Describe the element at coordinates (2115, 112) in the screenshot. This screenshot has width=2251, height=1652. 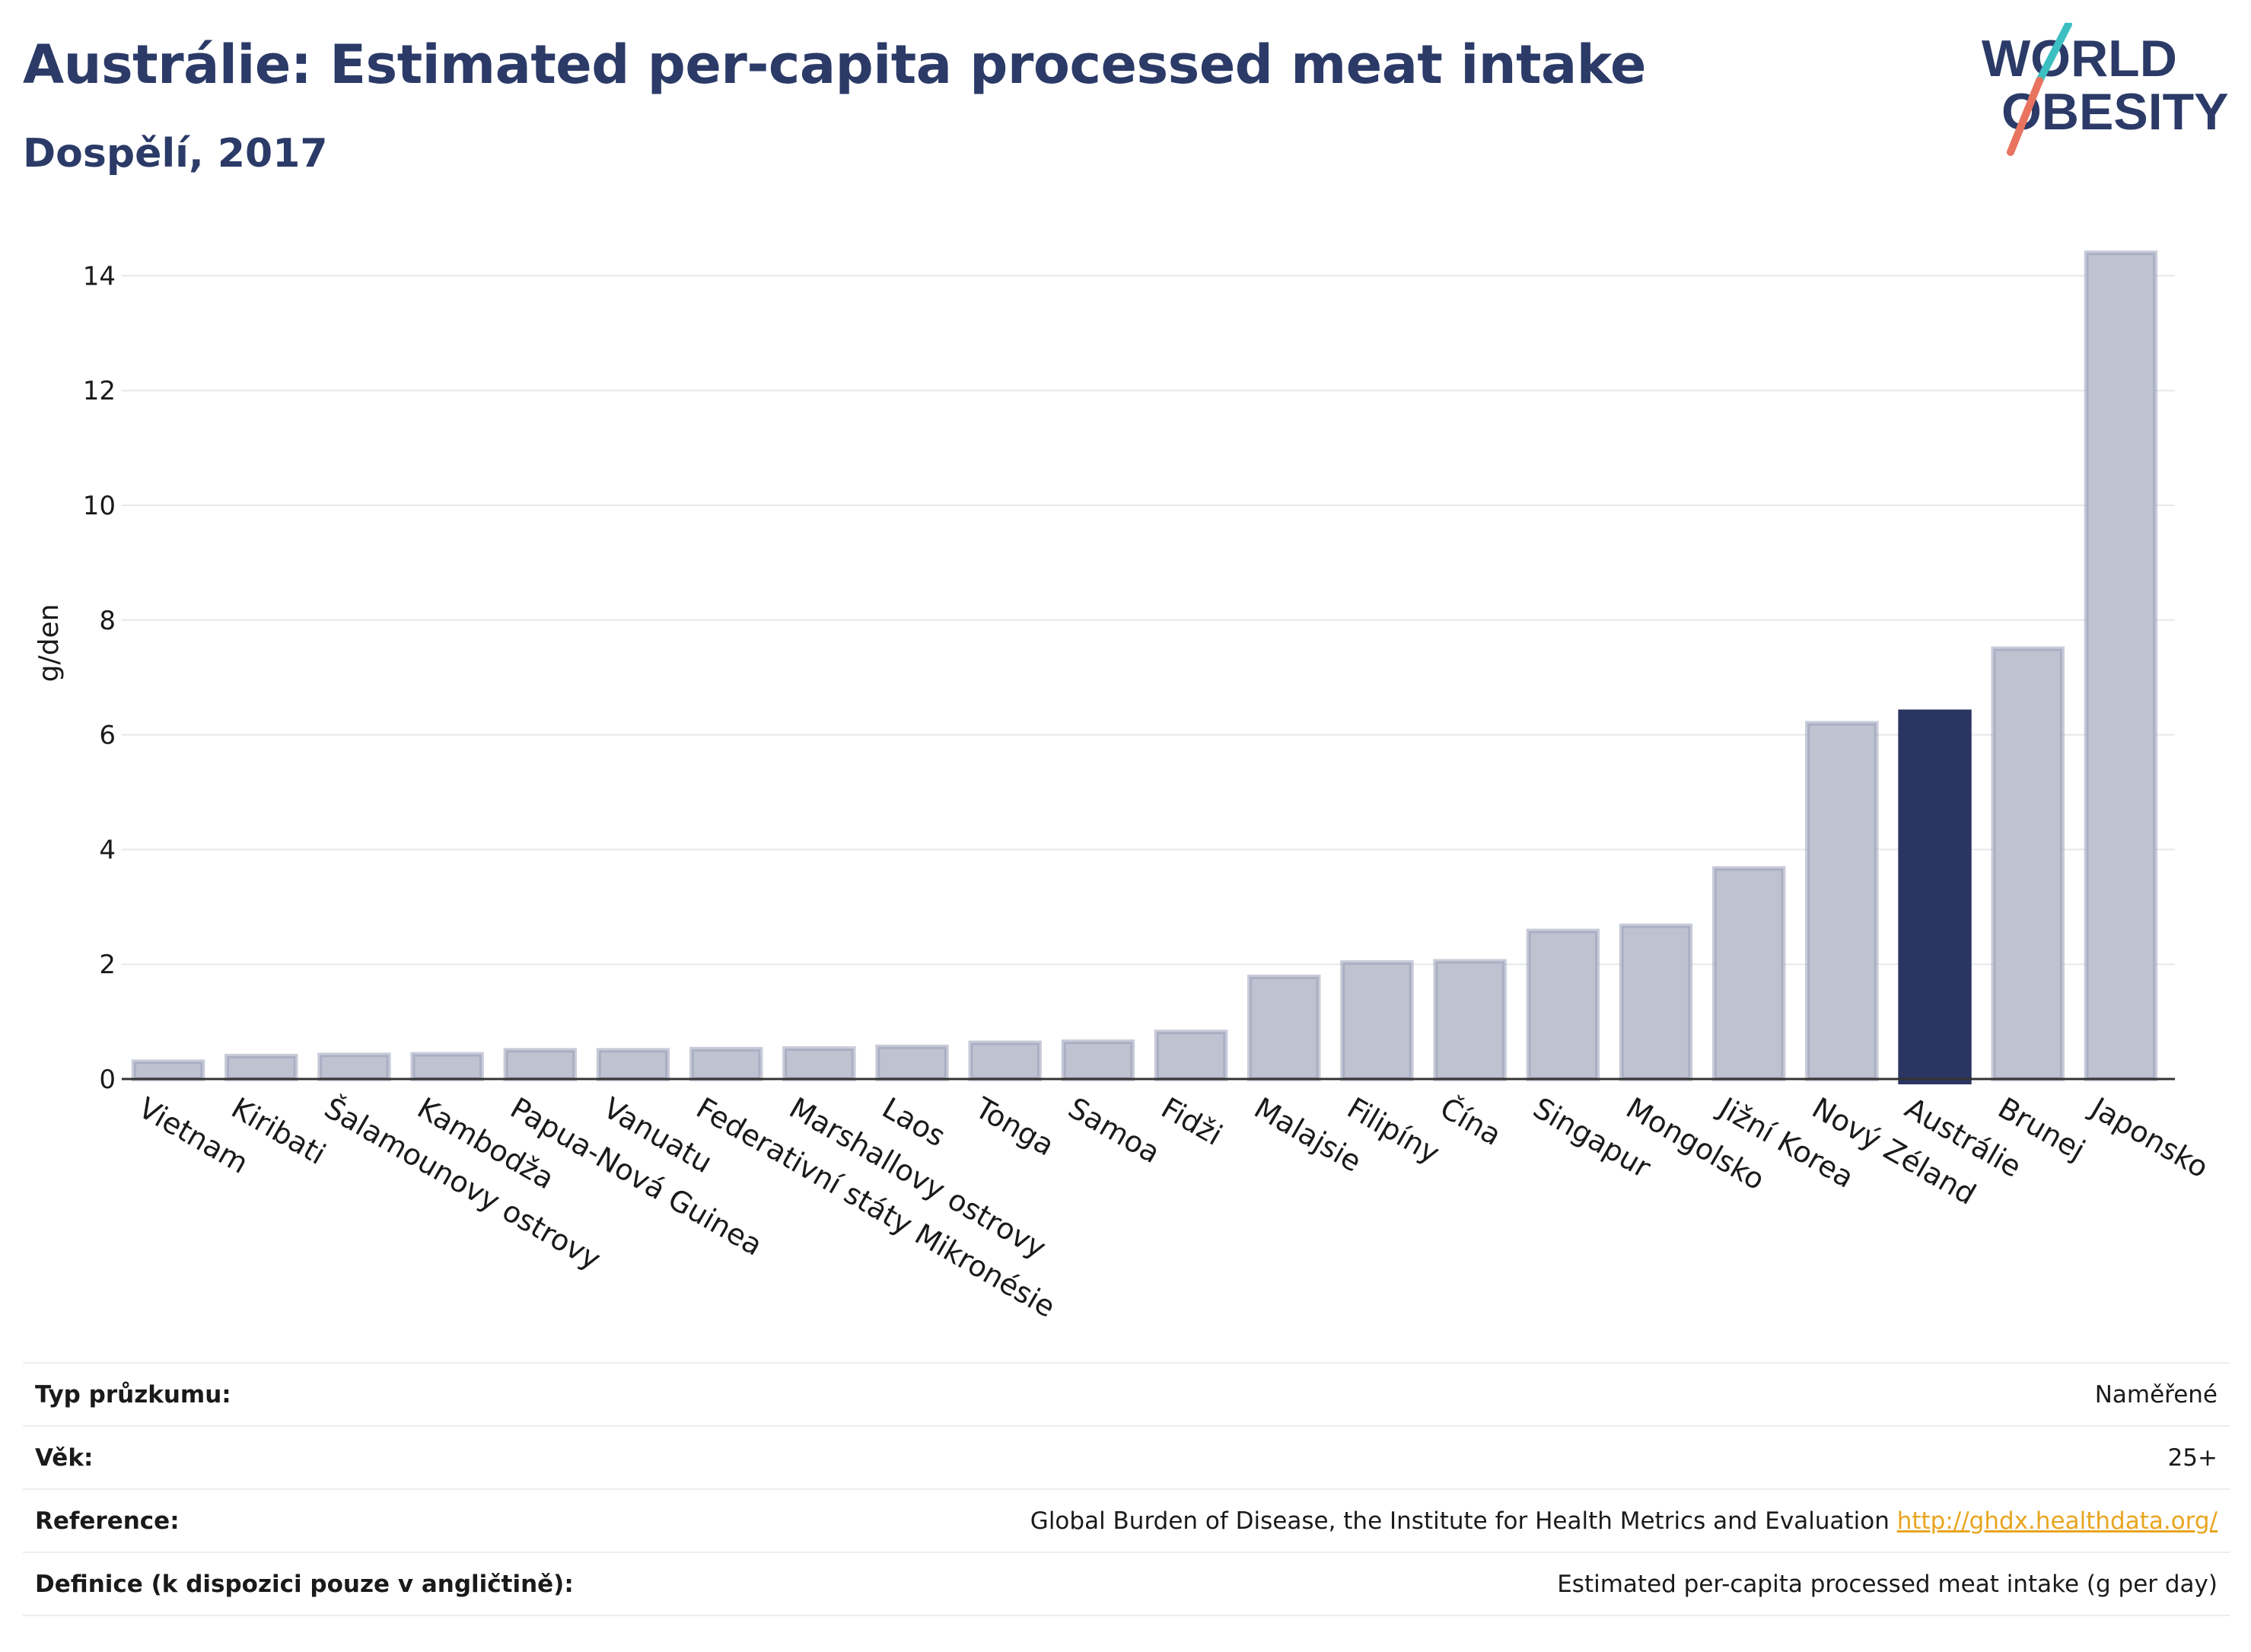
I see `logo-line2: OBESITY` at that location.